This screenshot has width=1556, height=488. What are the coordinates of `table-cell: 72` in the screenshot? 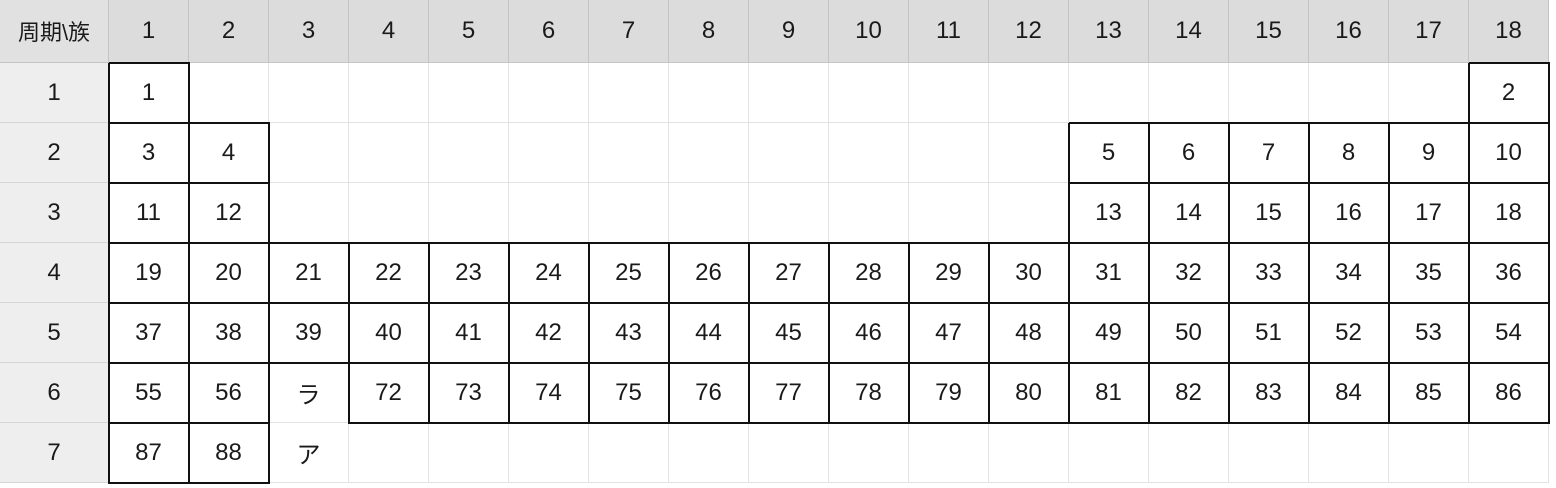 It's located at (389, 393).